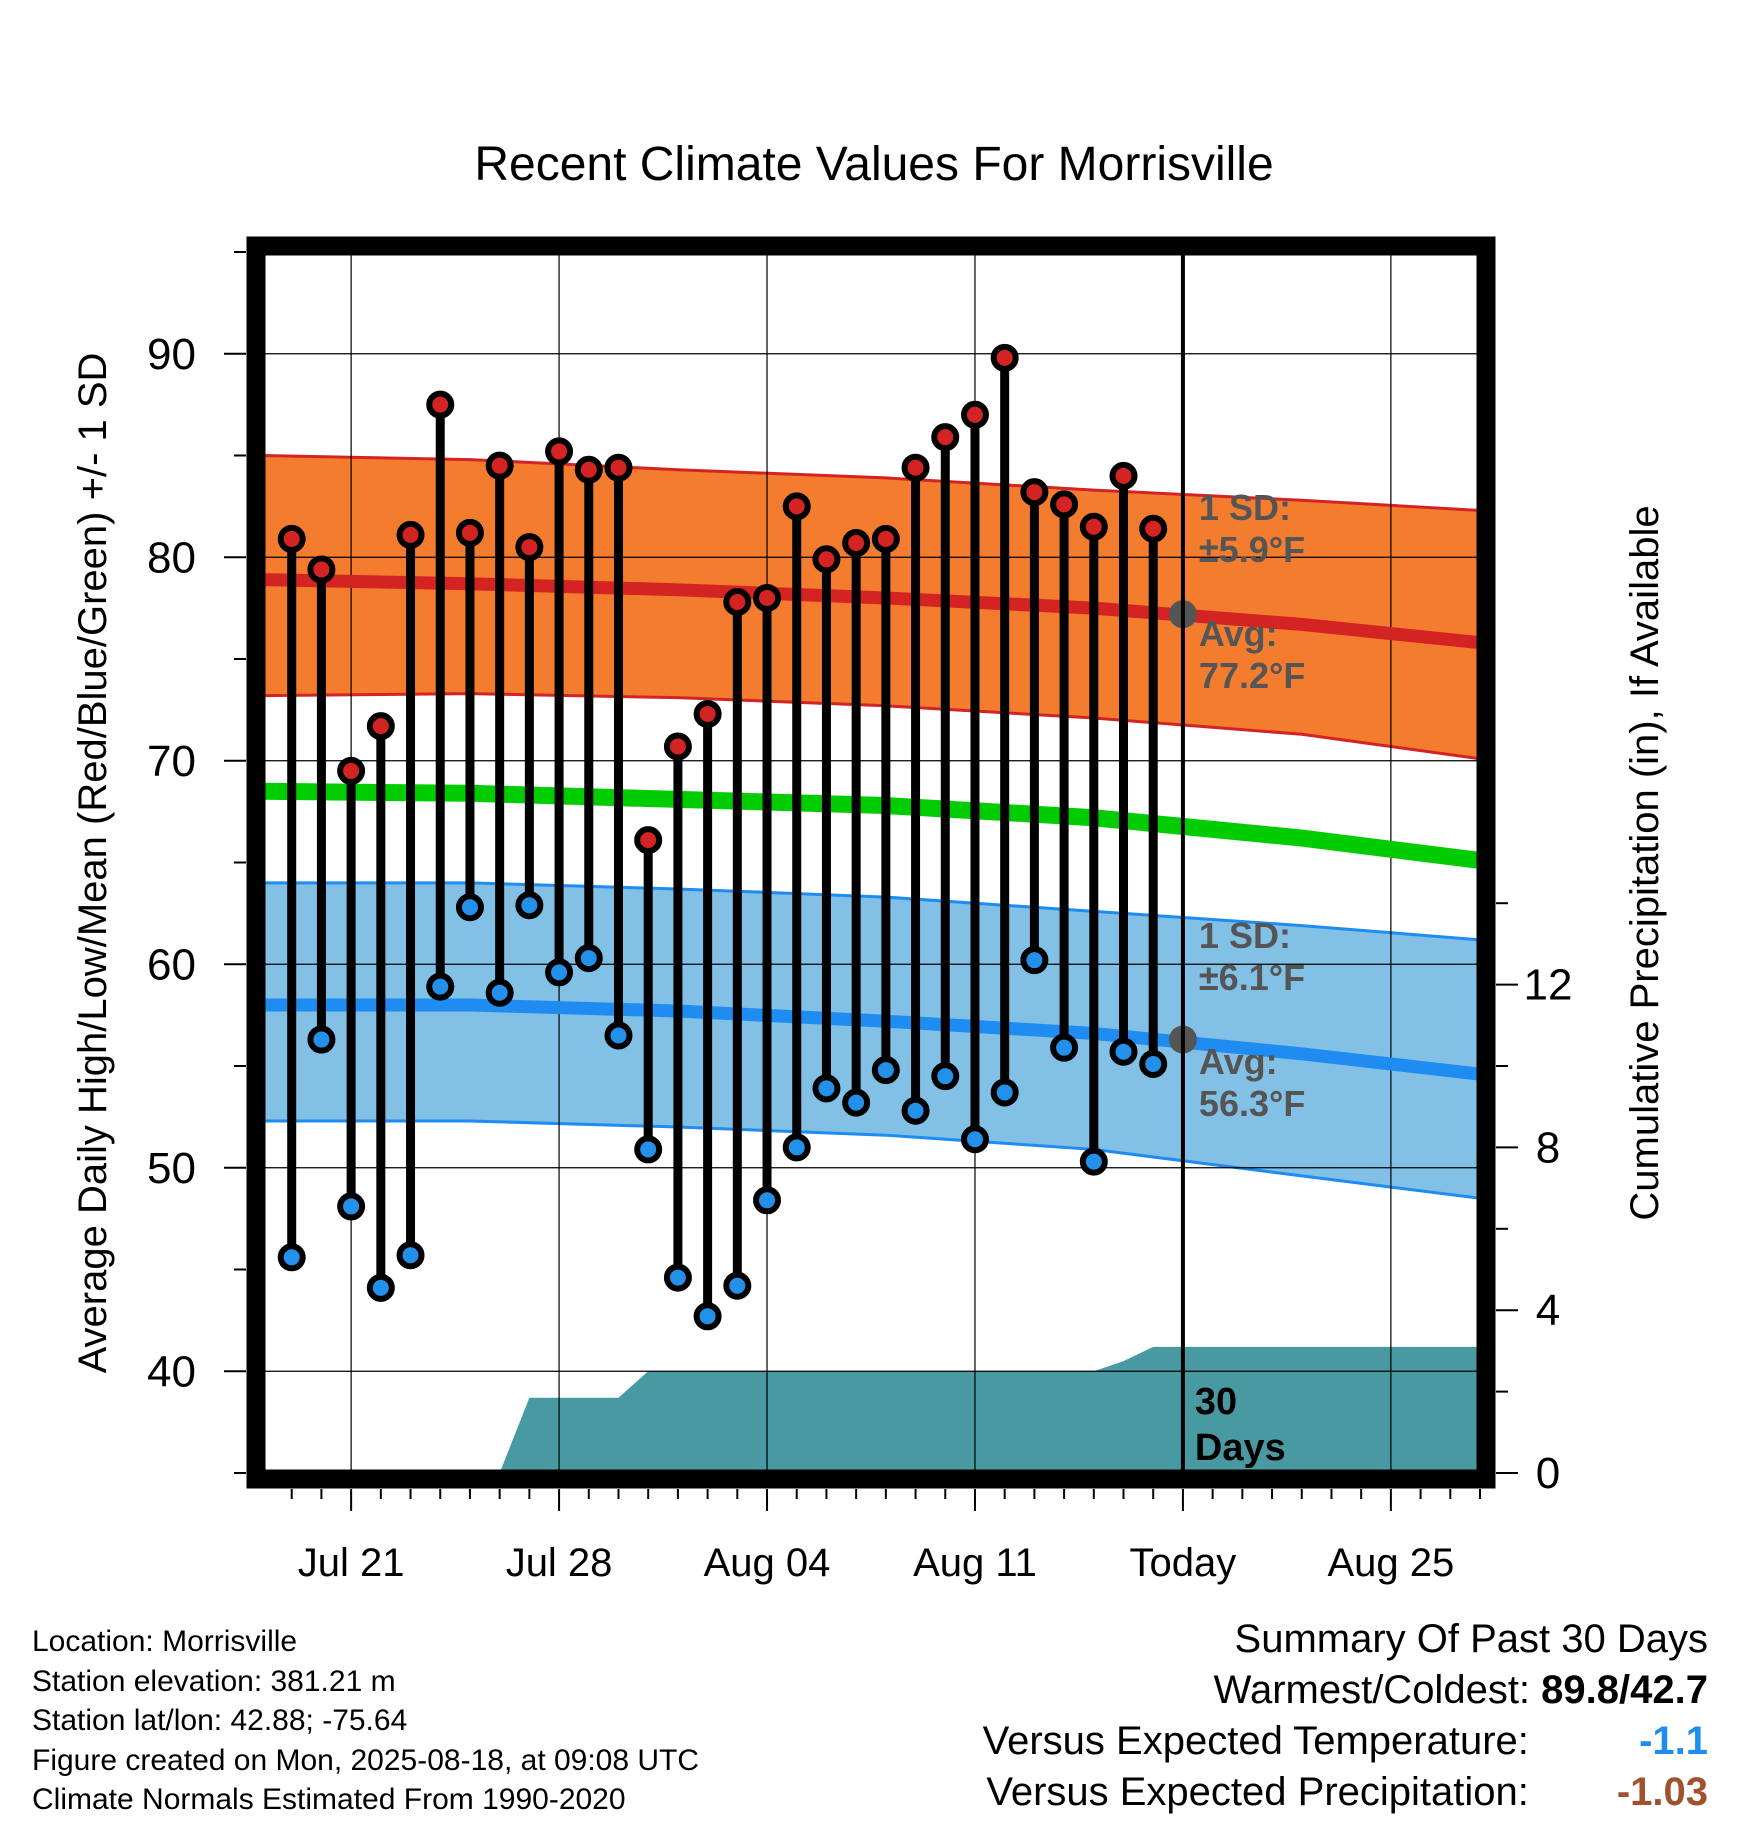  What do you see at coordinates (1372, 1690) in the screenshot?
I see `warm-cold-label: Warmest/Coldest:` at bounding box center [1372, 1690].